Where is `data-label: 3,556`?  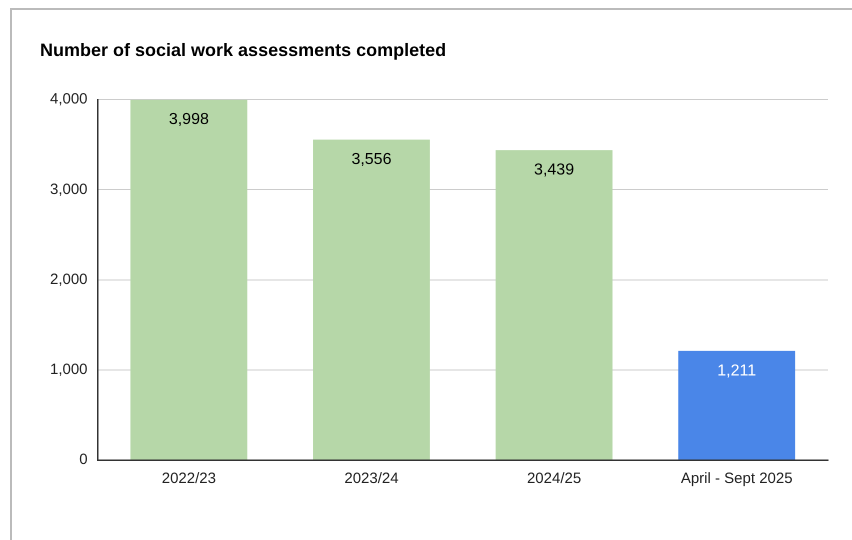
data-label: 3,556 is located at coordinates (371, 159).